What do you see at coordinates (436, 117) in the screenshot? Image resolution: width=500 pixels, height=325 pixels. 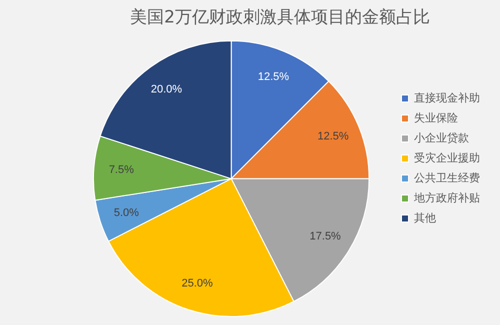 I see `legend-label: 失业保险` at bounding box center [436, 117].